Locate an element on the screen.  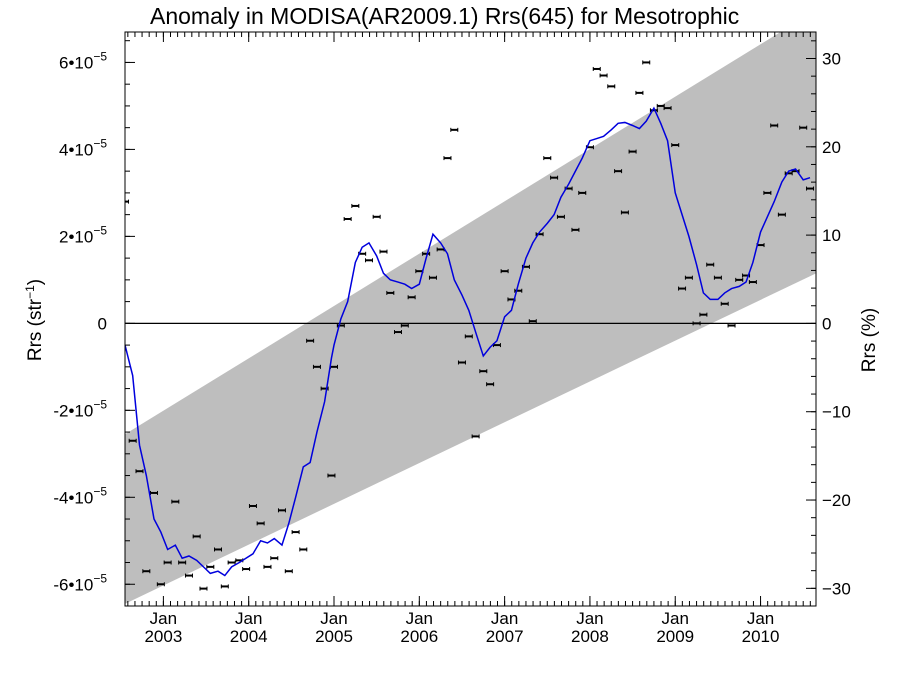
y-axis-label-left: Rrs (str−1) is located at coordinates (34, 320).